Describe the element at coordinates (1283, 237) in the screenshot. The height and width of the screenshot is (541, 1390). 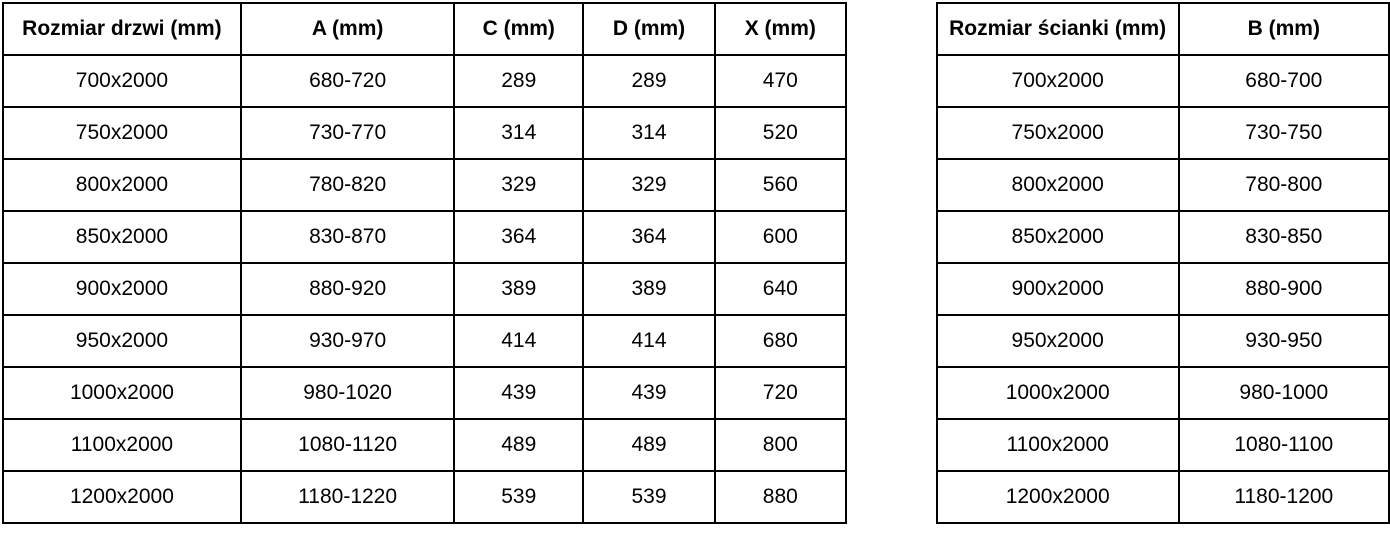
I see `table-cell: 830-850` at that location.